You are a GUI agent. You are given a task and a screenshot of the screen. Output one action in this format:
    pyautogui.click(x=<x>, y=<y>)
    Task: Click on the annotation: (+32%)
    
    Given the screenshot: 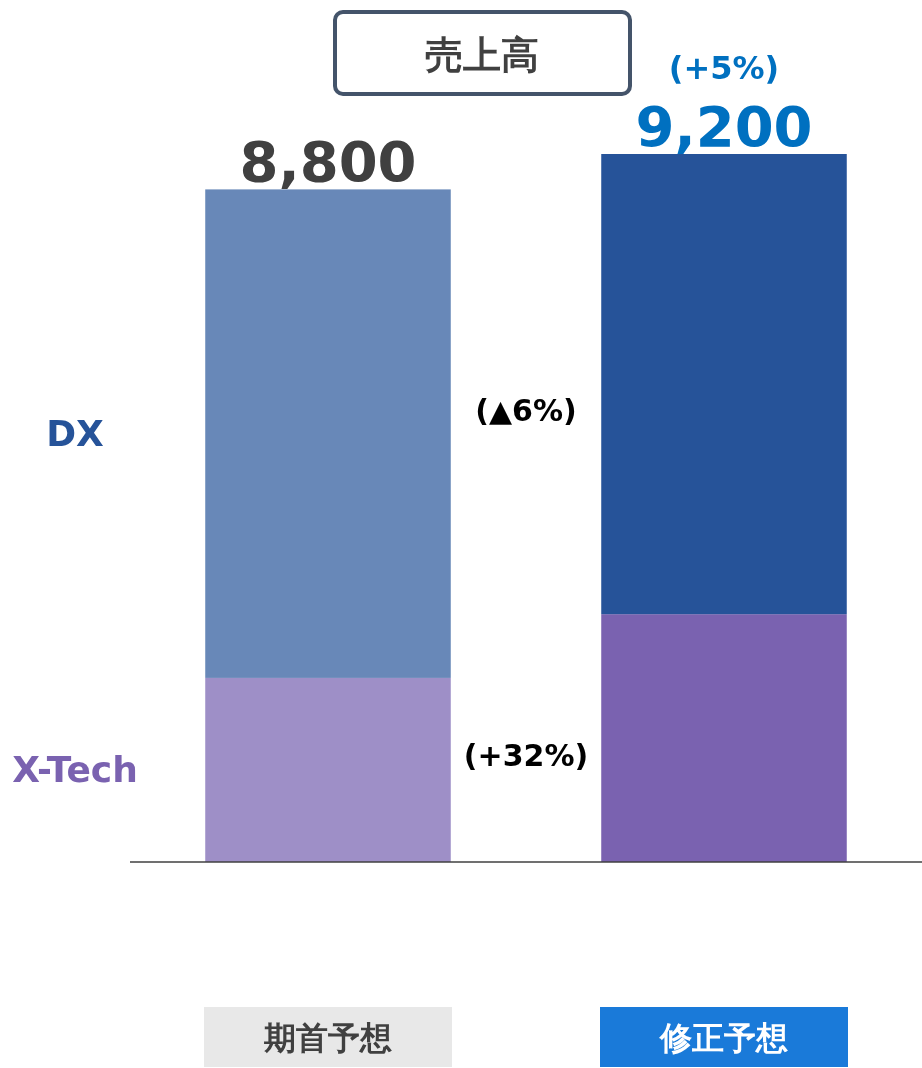 What is the action you would take?
    pyautogui.click(x=526, y=756)
    